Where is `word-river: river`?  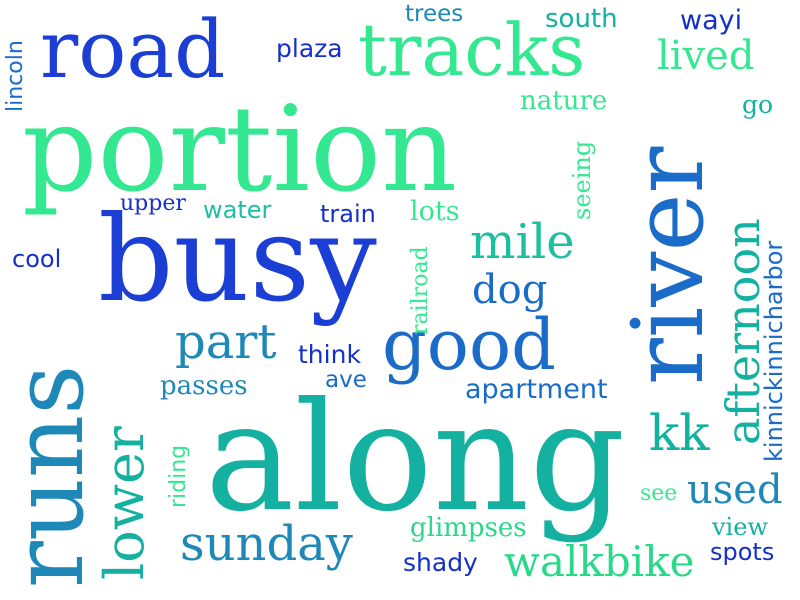 word-river: river is located at coordinates (669, 265).